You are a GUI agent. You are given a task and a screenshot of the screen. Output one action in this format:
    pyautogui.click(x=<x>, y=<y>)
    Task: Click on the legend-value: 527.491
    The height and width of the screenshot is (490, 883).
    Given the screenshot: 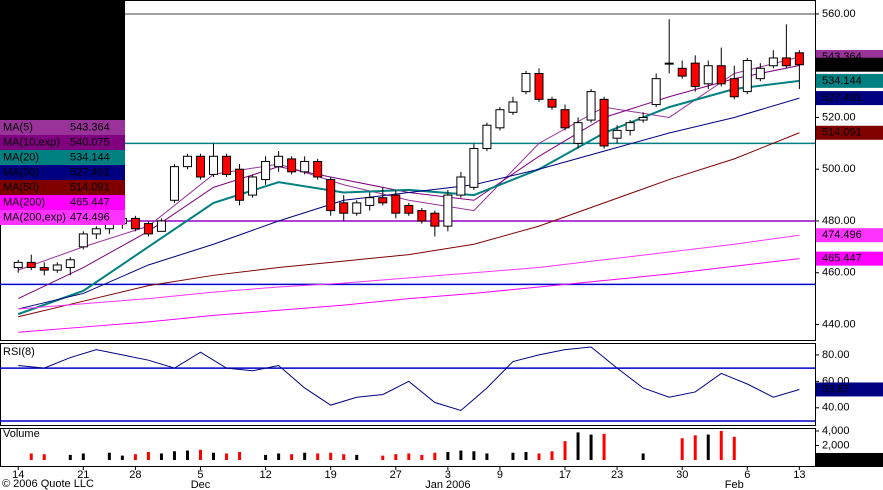 What is the action you would take?
    pyautogui.click(x=90, y=172)
    